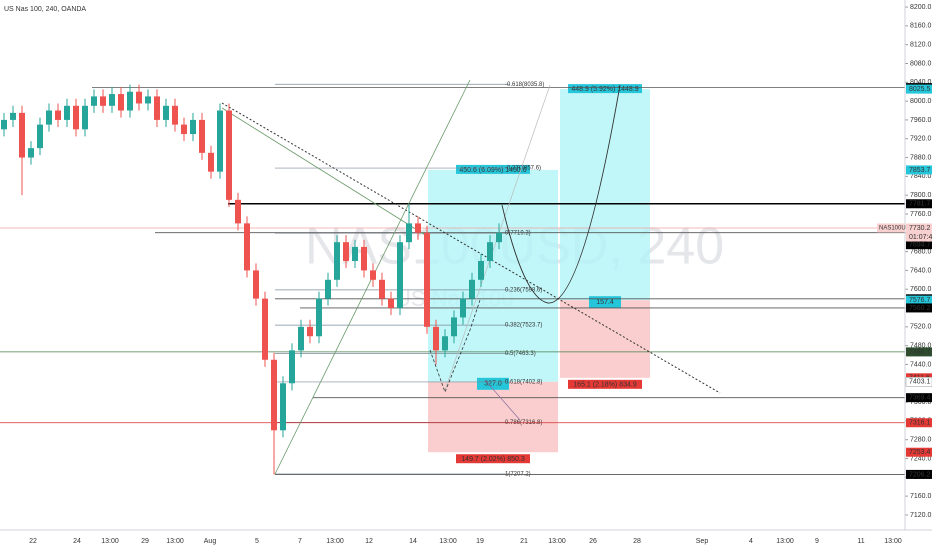 This screenshot has height=550, width=932. I want to click on entry-label-bg, so click(493, 383).